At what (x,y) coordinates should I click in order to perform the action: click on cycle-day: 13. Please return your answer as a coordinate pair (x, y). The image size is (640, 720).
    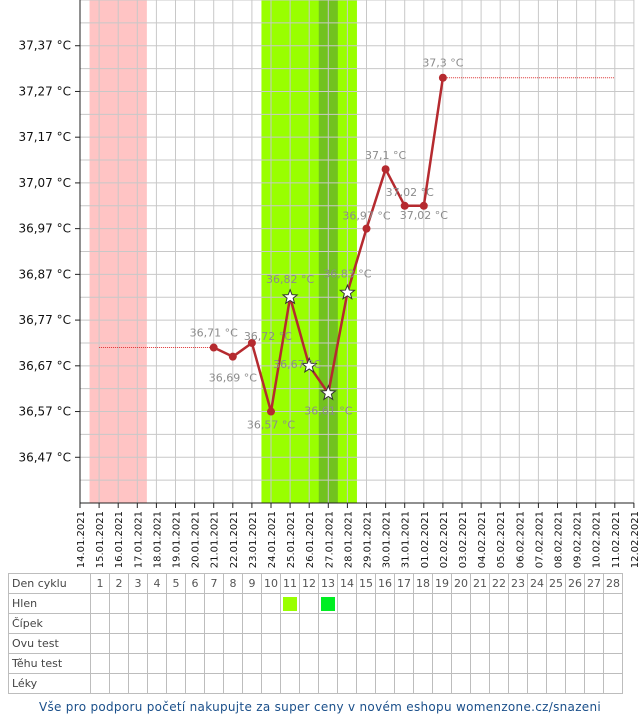
    Looking at the image, I should click on (328, 583).